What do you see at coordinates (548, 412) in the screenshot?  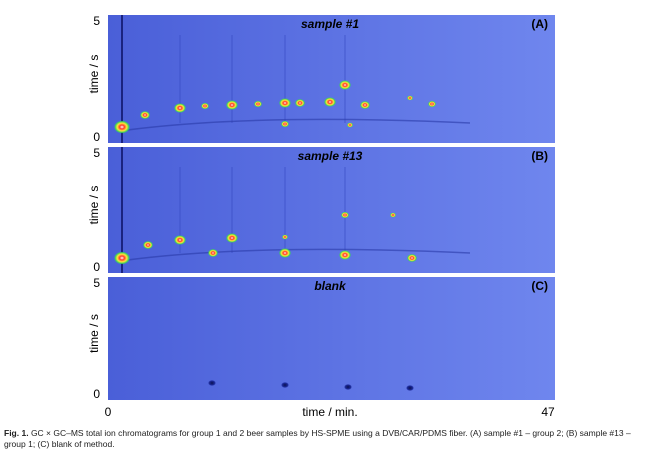 I see `x-tick-label: 47` at bounding box center [548, 412].